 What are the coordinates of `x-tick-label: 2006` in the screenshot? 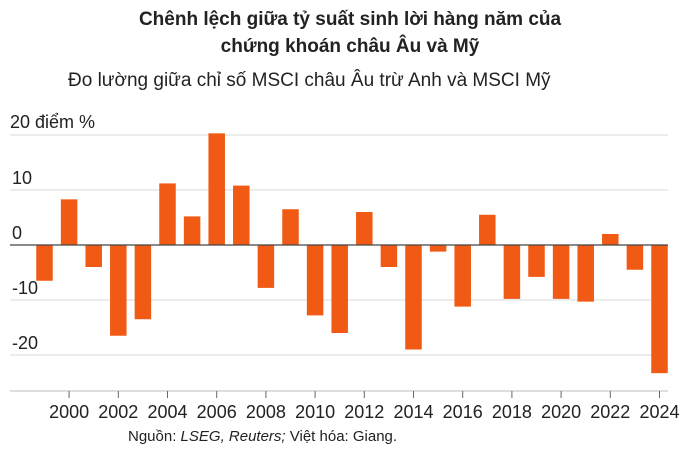 It's located at (217, 412).